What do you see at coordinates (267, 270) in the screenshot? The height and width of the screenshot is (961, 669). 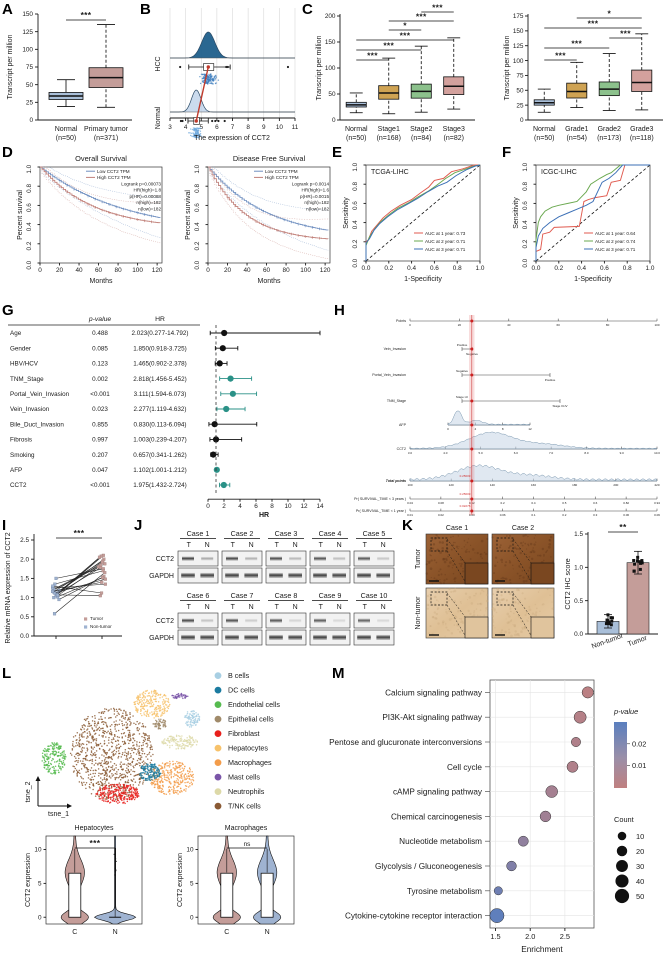 I see `panel-d-xtick: 60` at bounding box center [267, 270].